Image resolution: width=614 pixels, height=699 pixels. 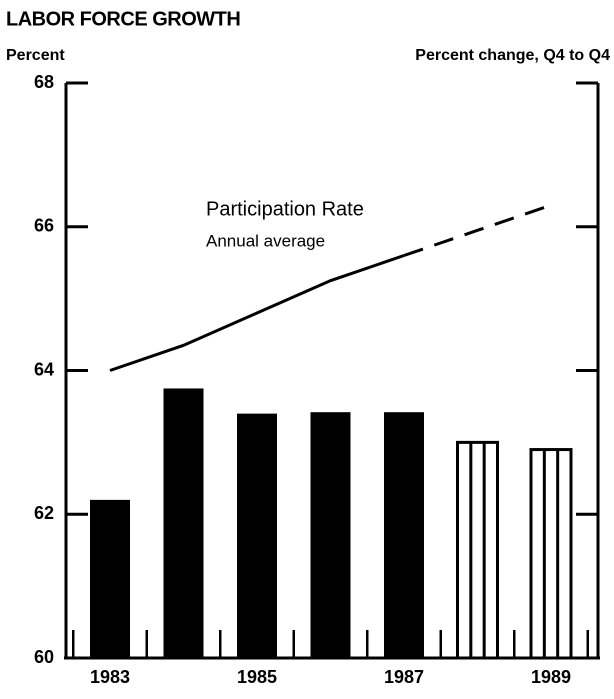 I want to click on x-tick-label: 1985, so click(x=257, y=677).